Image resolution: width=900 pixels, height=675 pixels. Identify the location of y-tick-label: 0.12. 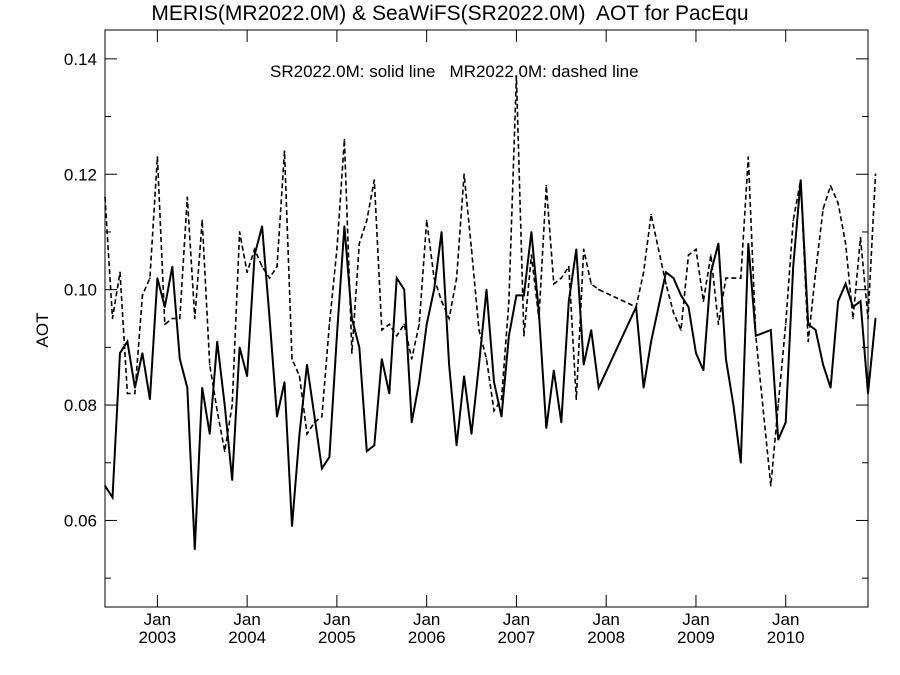
(80, 174).